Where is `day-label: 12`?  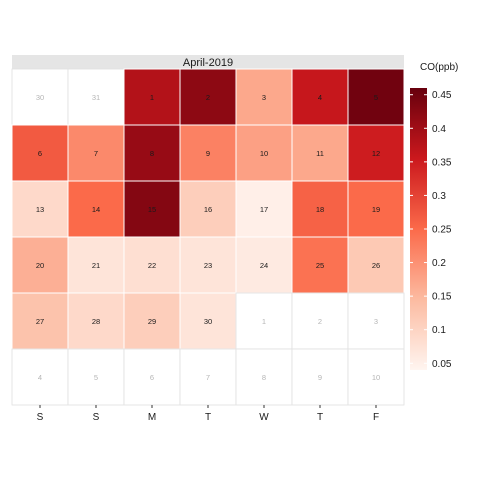
day-label: 12 is located at coordinates (376, 153).